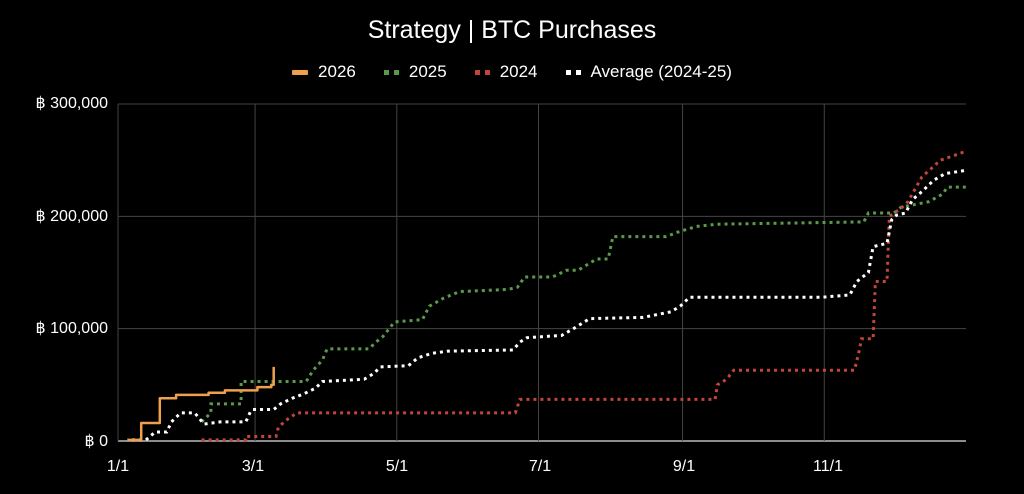 This screenshot has width=1024, height=494. Describe the element at coordinates (71, 216) in the screenshot. I see `y-tick-label: ฿ 200,000` at that location.